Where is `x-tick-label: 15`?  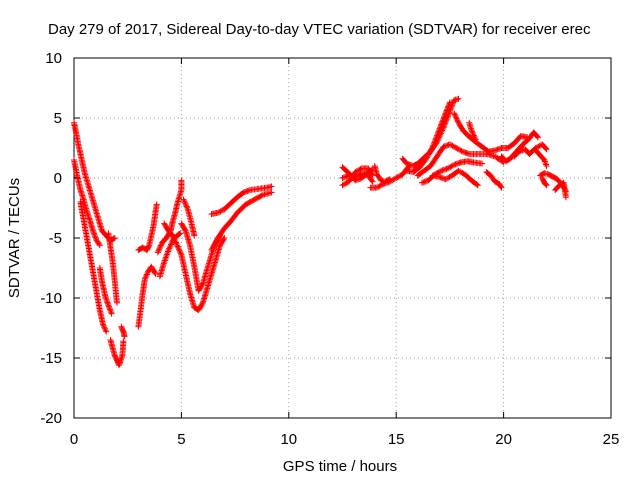
x-tick-label: 15 is located at coordinates (396, 439).